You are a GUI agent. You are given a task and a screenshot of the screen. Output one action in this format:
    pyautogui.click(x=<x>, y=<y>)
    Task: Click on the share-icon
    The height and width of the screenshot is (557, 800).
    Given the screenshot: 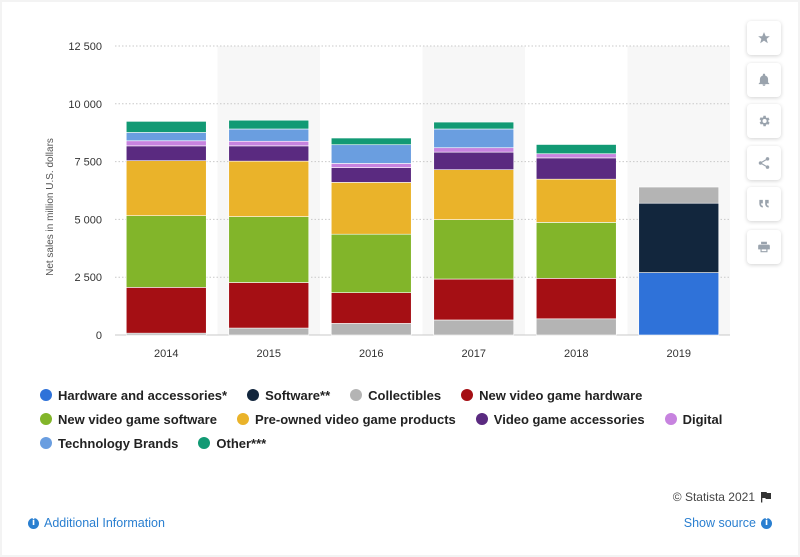 What is the action you would take?
    pyautogui.click(x=764, y=163)
    